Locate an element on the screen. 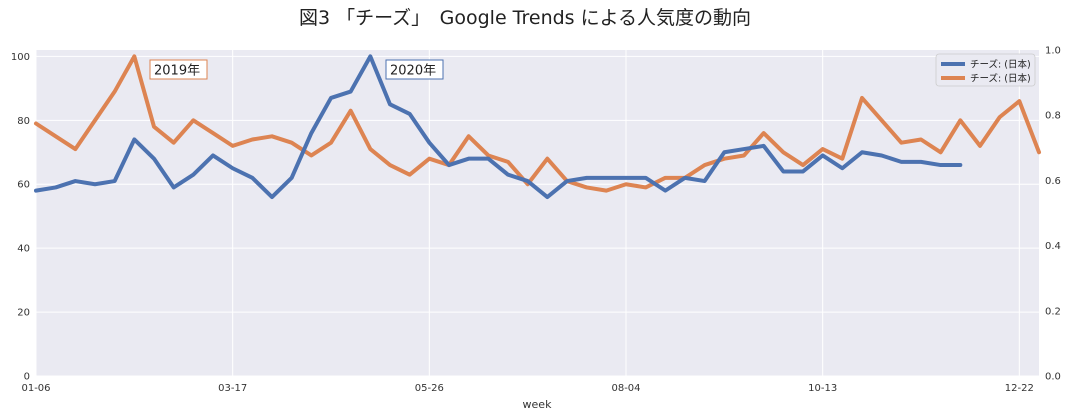 This screenshot has width=1071, height=417. legend-label-0: チーズ: (日本) is located at coordinates (1000, 65).